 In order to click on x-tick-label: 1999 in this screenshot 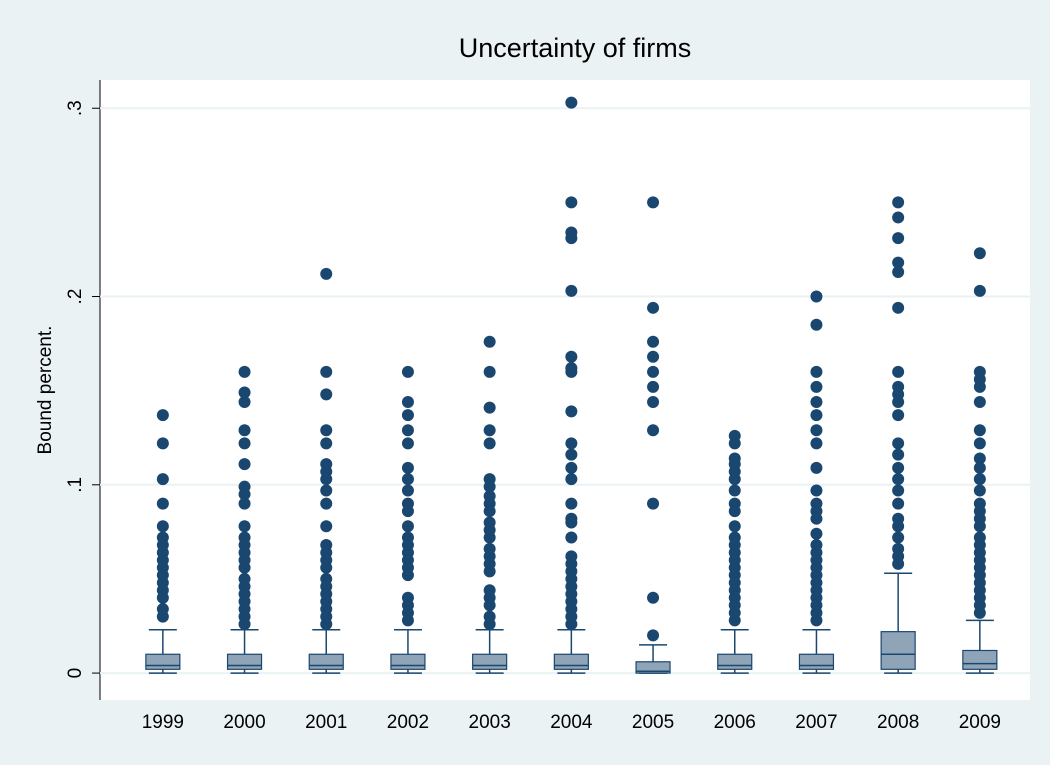, I will do `click(163, 722)`.